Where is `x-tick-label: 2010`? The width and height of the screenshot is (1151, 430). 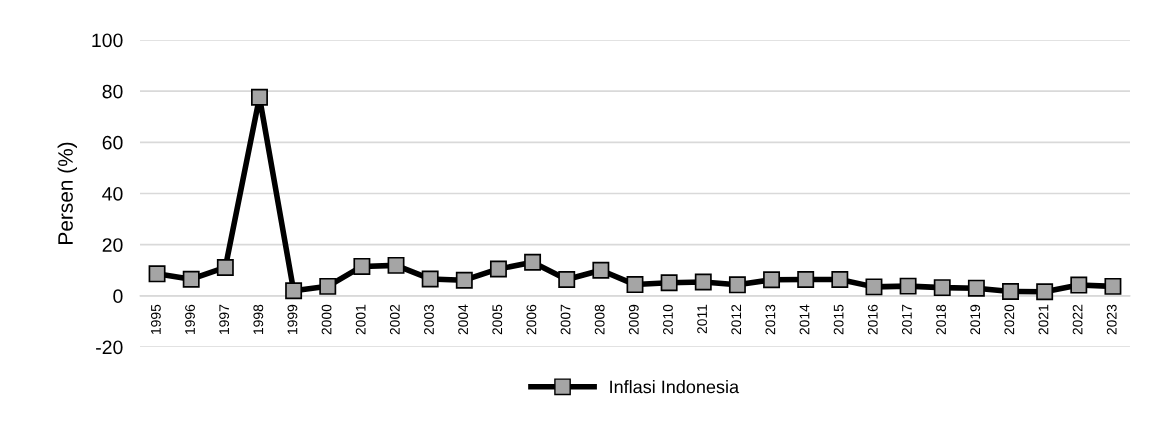
x-tick-label: 2010 is located at coordinates (668, 319).